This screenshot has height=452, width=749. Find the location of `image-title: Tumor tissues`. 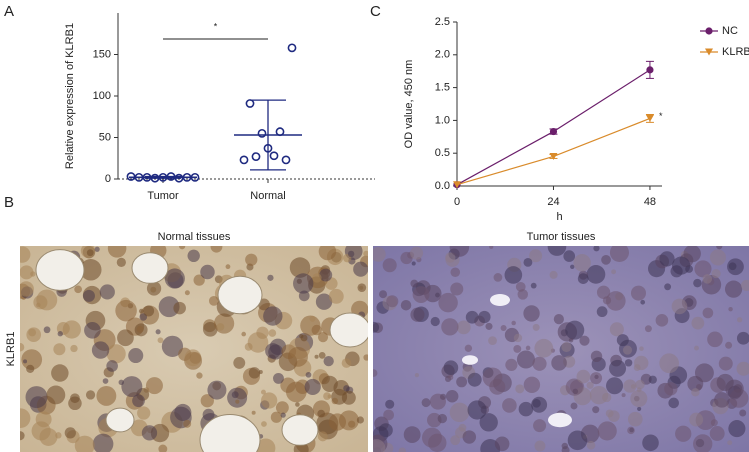

image-title: Tumor tissues is located at coordinates (561, 237).